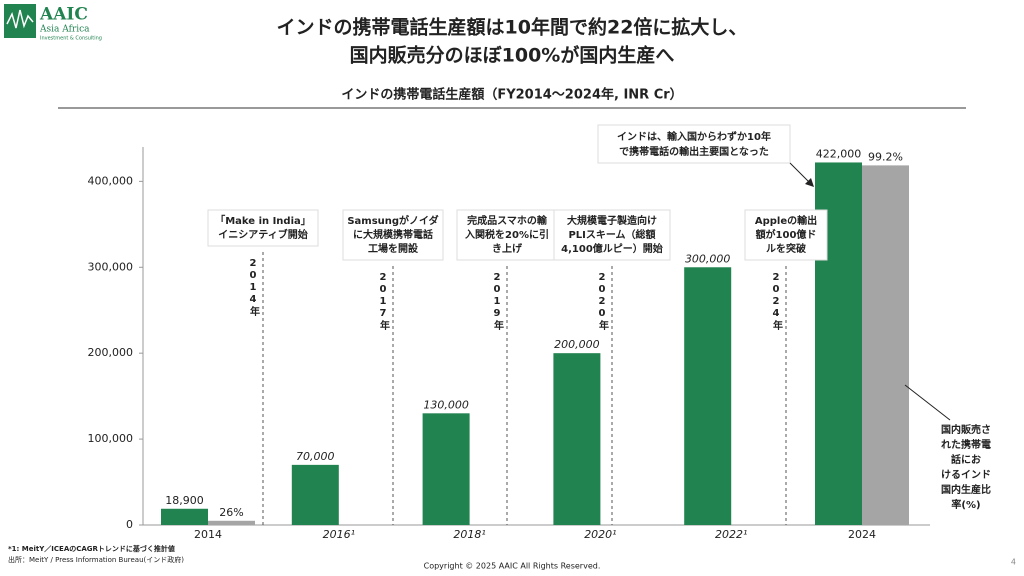 This screenshot has height=576, width=1024. What do you see at coordinates (91, 548) in the screenshot?
I see `note: *1: MeitY／ICEAのCAGRトレンドに基づく推計値` at bounding box center [91, 548].